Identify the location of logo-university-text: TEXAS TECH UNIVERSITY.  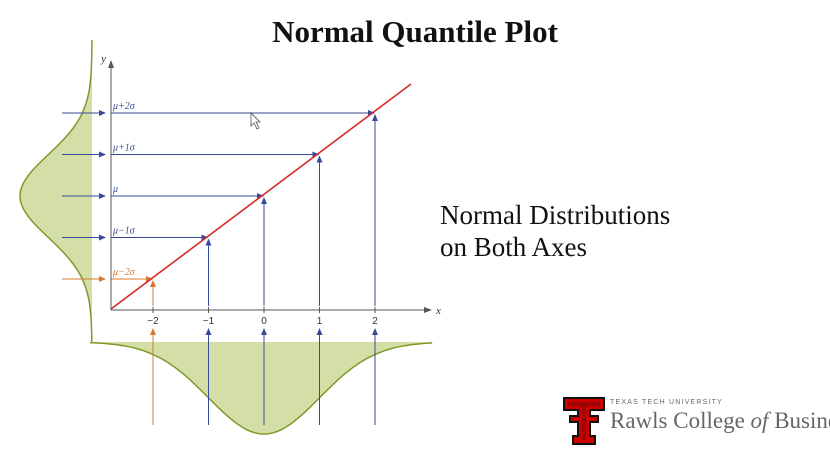
(666, 402).